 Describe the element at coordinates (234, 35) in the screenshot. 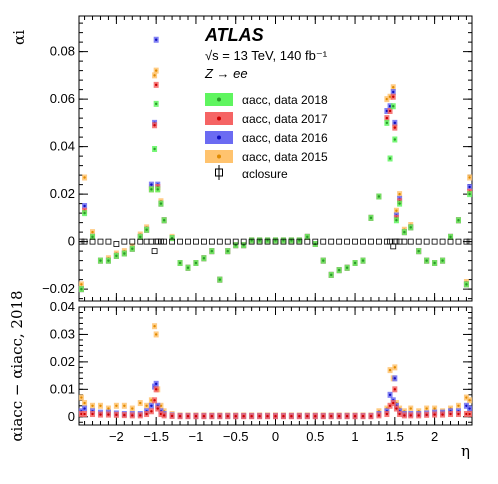

I see `atlas-label: ATLAS` at that location.